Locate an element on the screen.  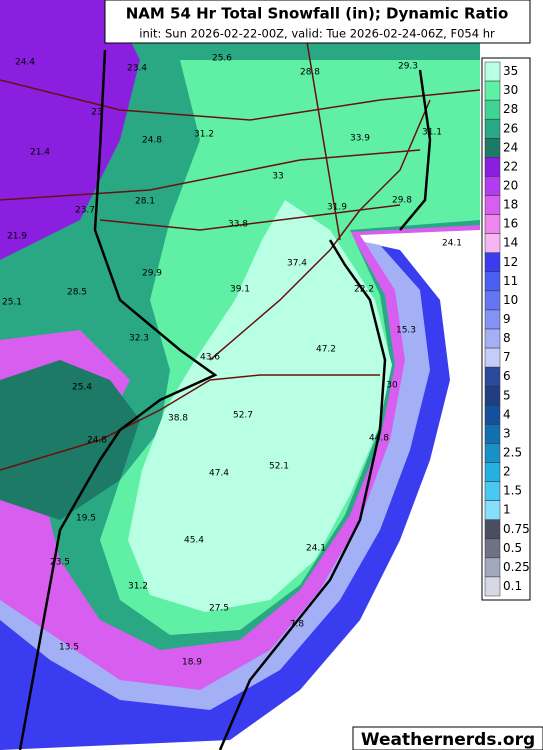
legend-label: 1.5 is located at coordinates (512, 491).